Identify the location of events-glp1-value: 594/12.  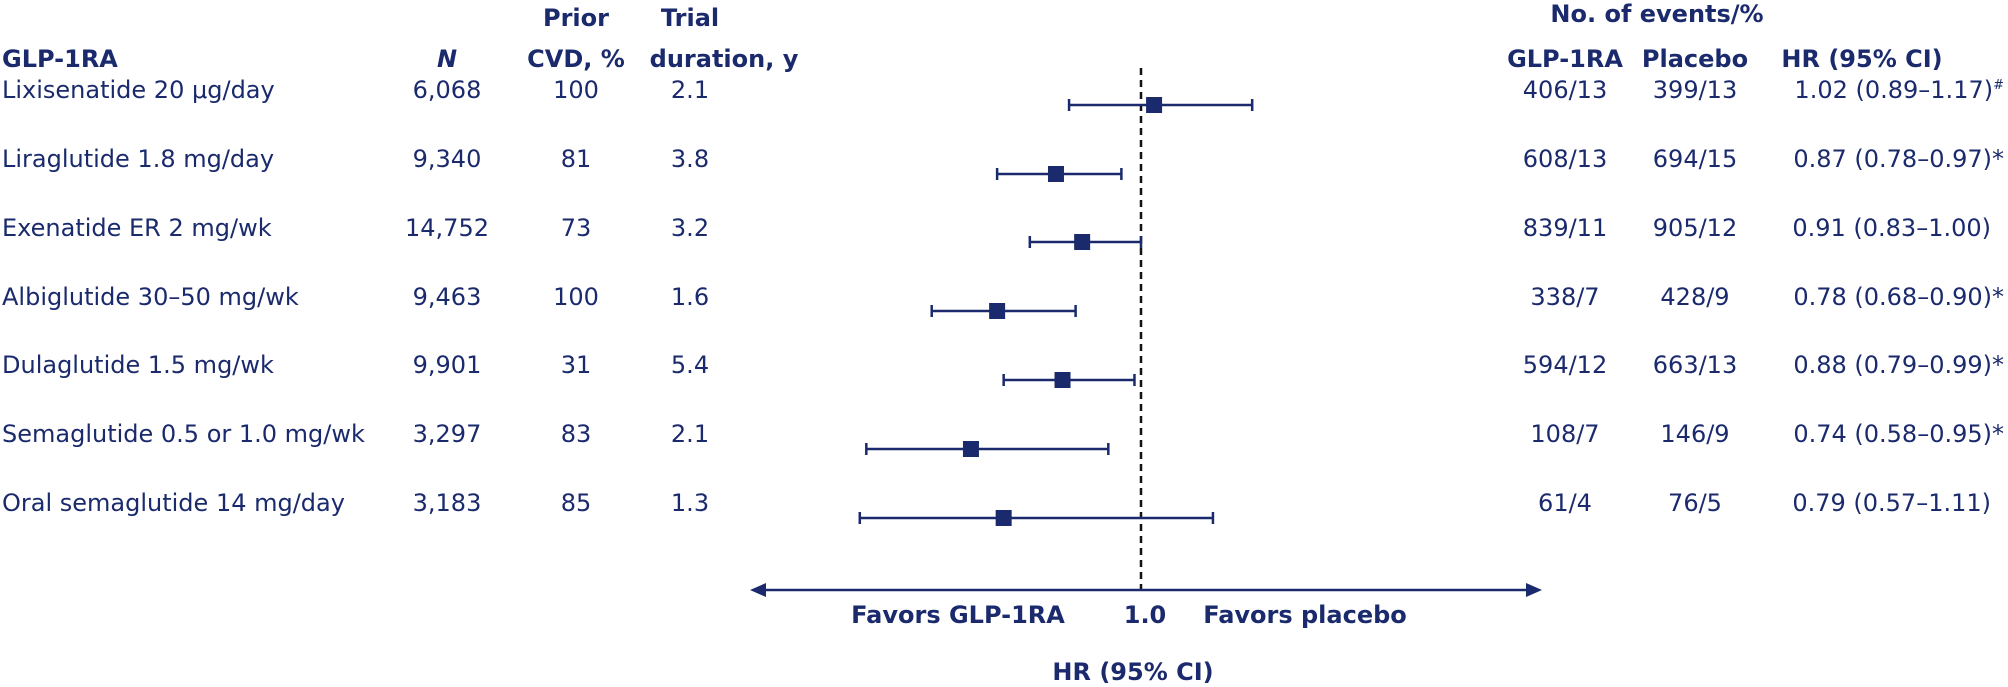
(1565, 365).